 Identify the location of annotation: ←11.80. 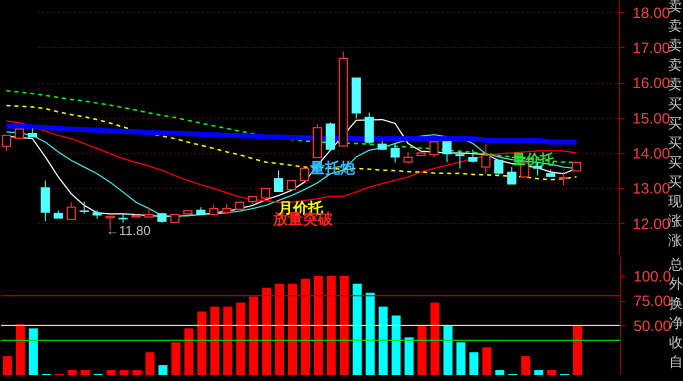
(128, 230).